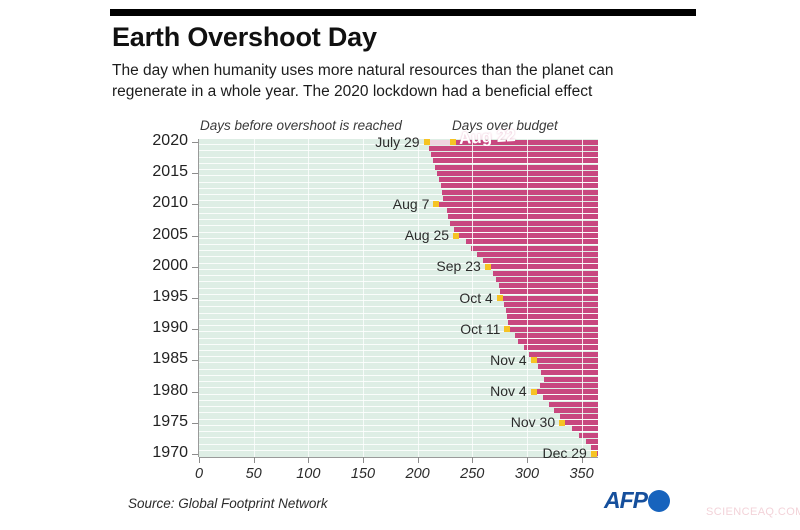 The height and width of the screenshot is (530, 800). Describe the element at coordinates (170, 265) in the screenshot. I see `y-axis-label: 2000` at that location.